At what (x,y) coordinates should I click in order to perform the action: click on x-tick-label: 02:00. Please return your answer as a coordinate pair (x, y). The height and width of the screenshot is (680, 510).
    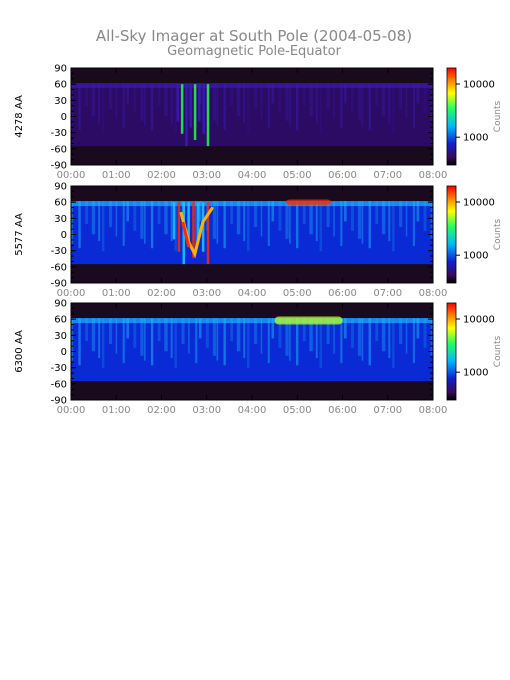
    Looking at the image, I should click on (161, 293).